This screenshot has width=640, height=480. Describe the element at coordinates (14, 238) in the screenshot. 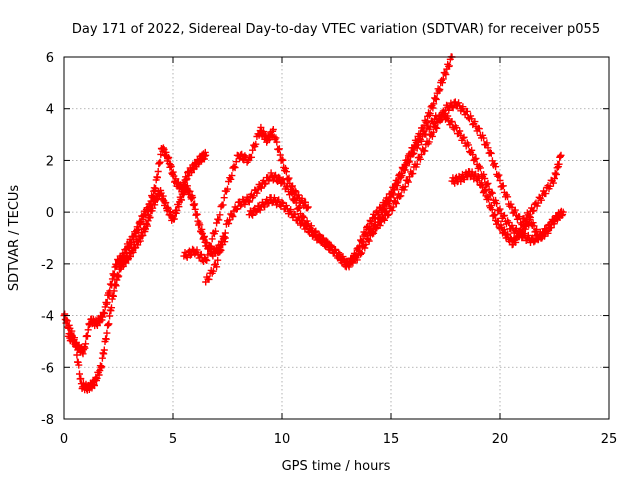

I see `y-axis-label: SDTVAR / TECUs` at that location.